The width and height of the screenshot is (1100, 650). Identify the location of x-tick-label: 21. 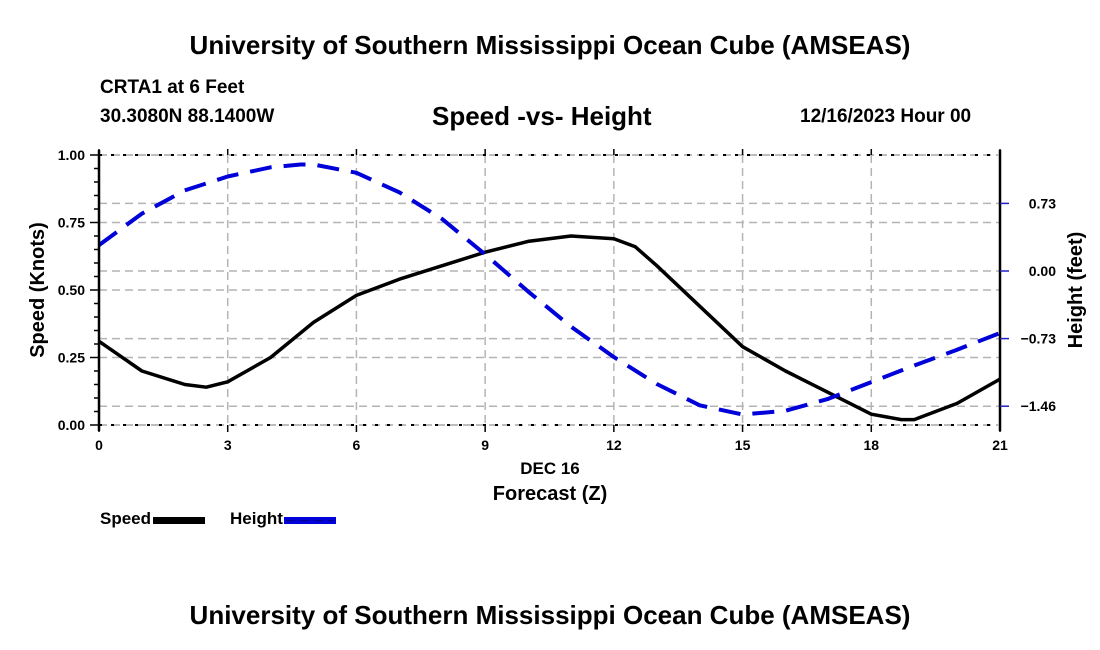
(1000, 445).